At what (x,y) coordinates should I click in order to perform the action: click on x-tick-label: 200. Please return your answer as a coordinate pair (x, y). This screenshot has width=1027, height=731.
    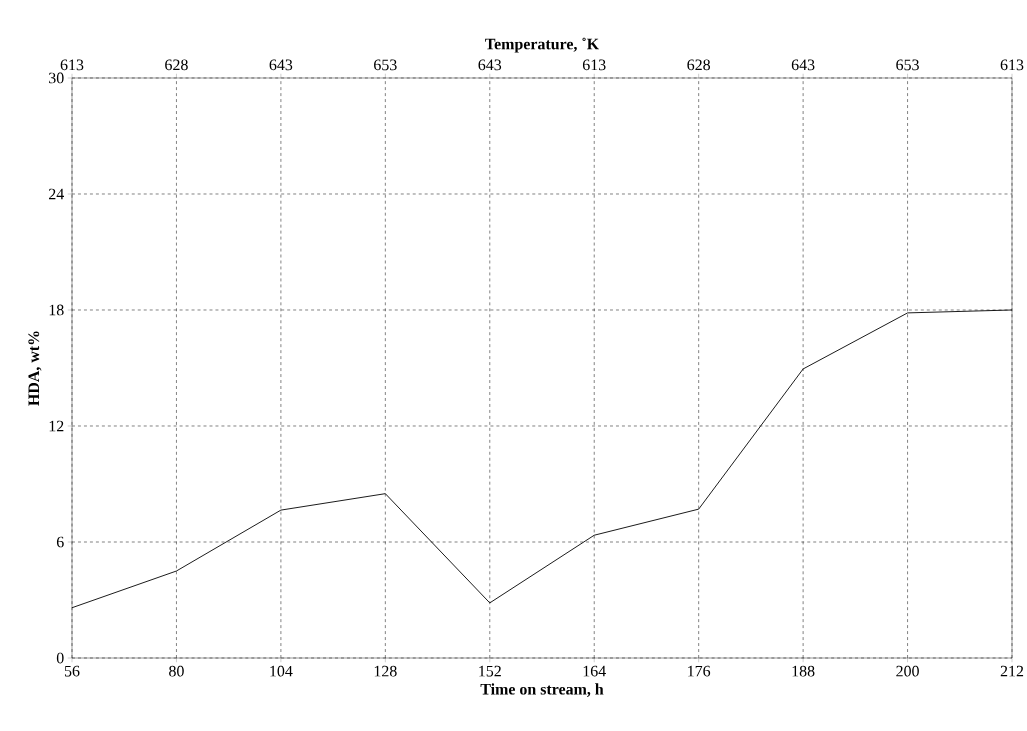
    Looking at the image, I should click on (907, 671).